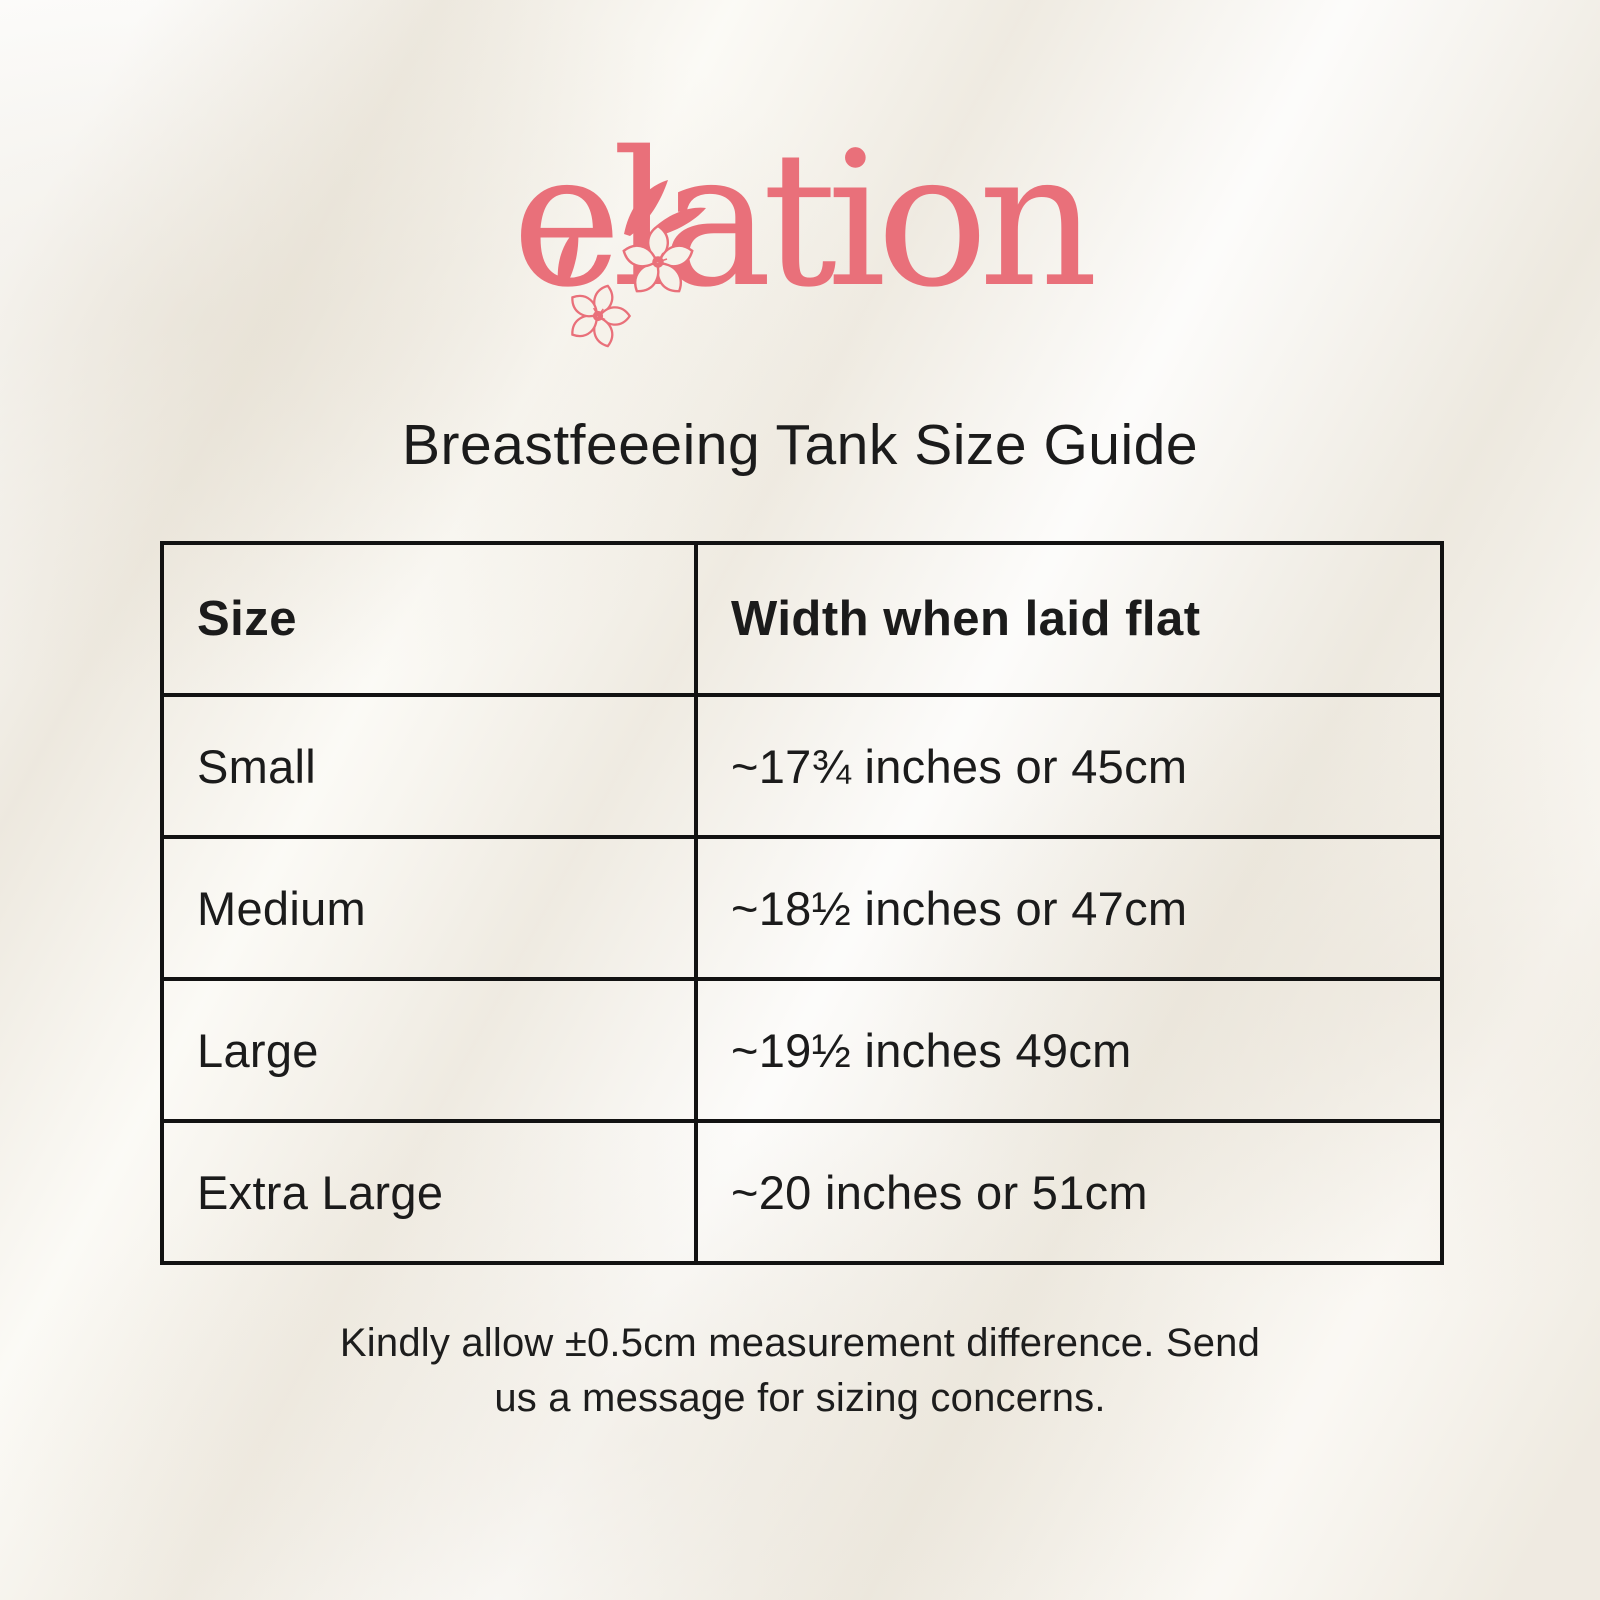  What do you see at coordinates (800, 445) in the screenshot?
I see `page-title: Breastfeeeing Tank Size Guide` at bounding box center [800, 445].